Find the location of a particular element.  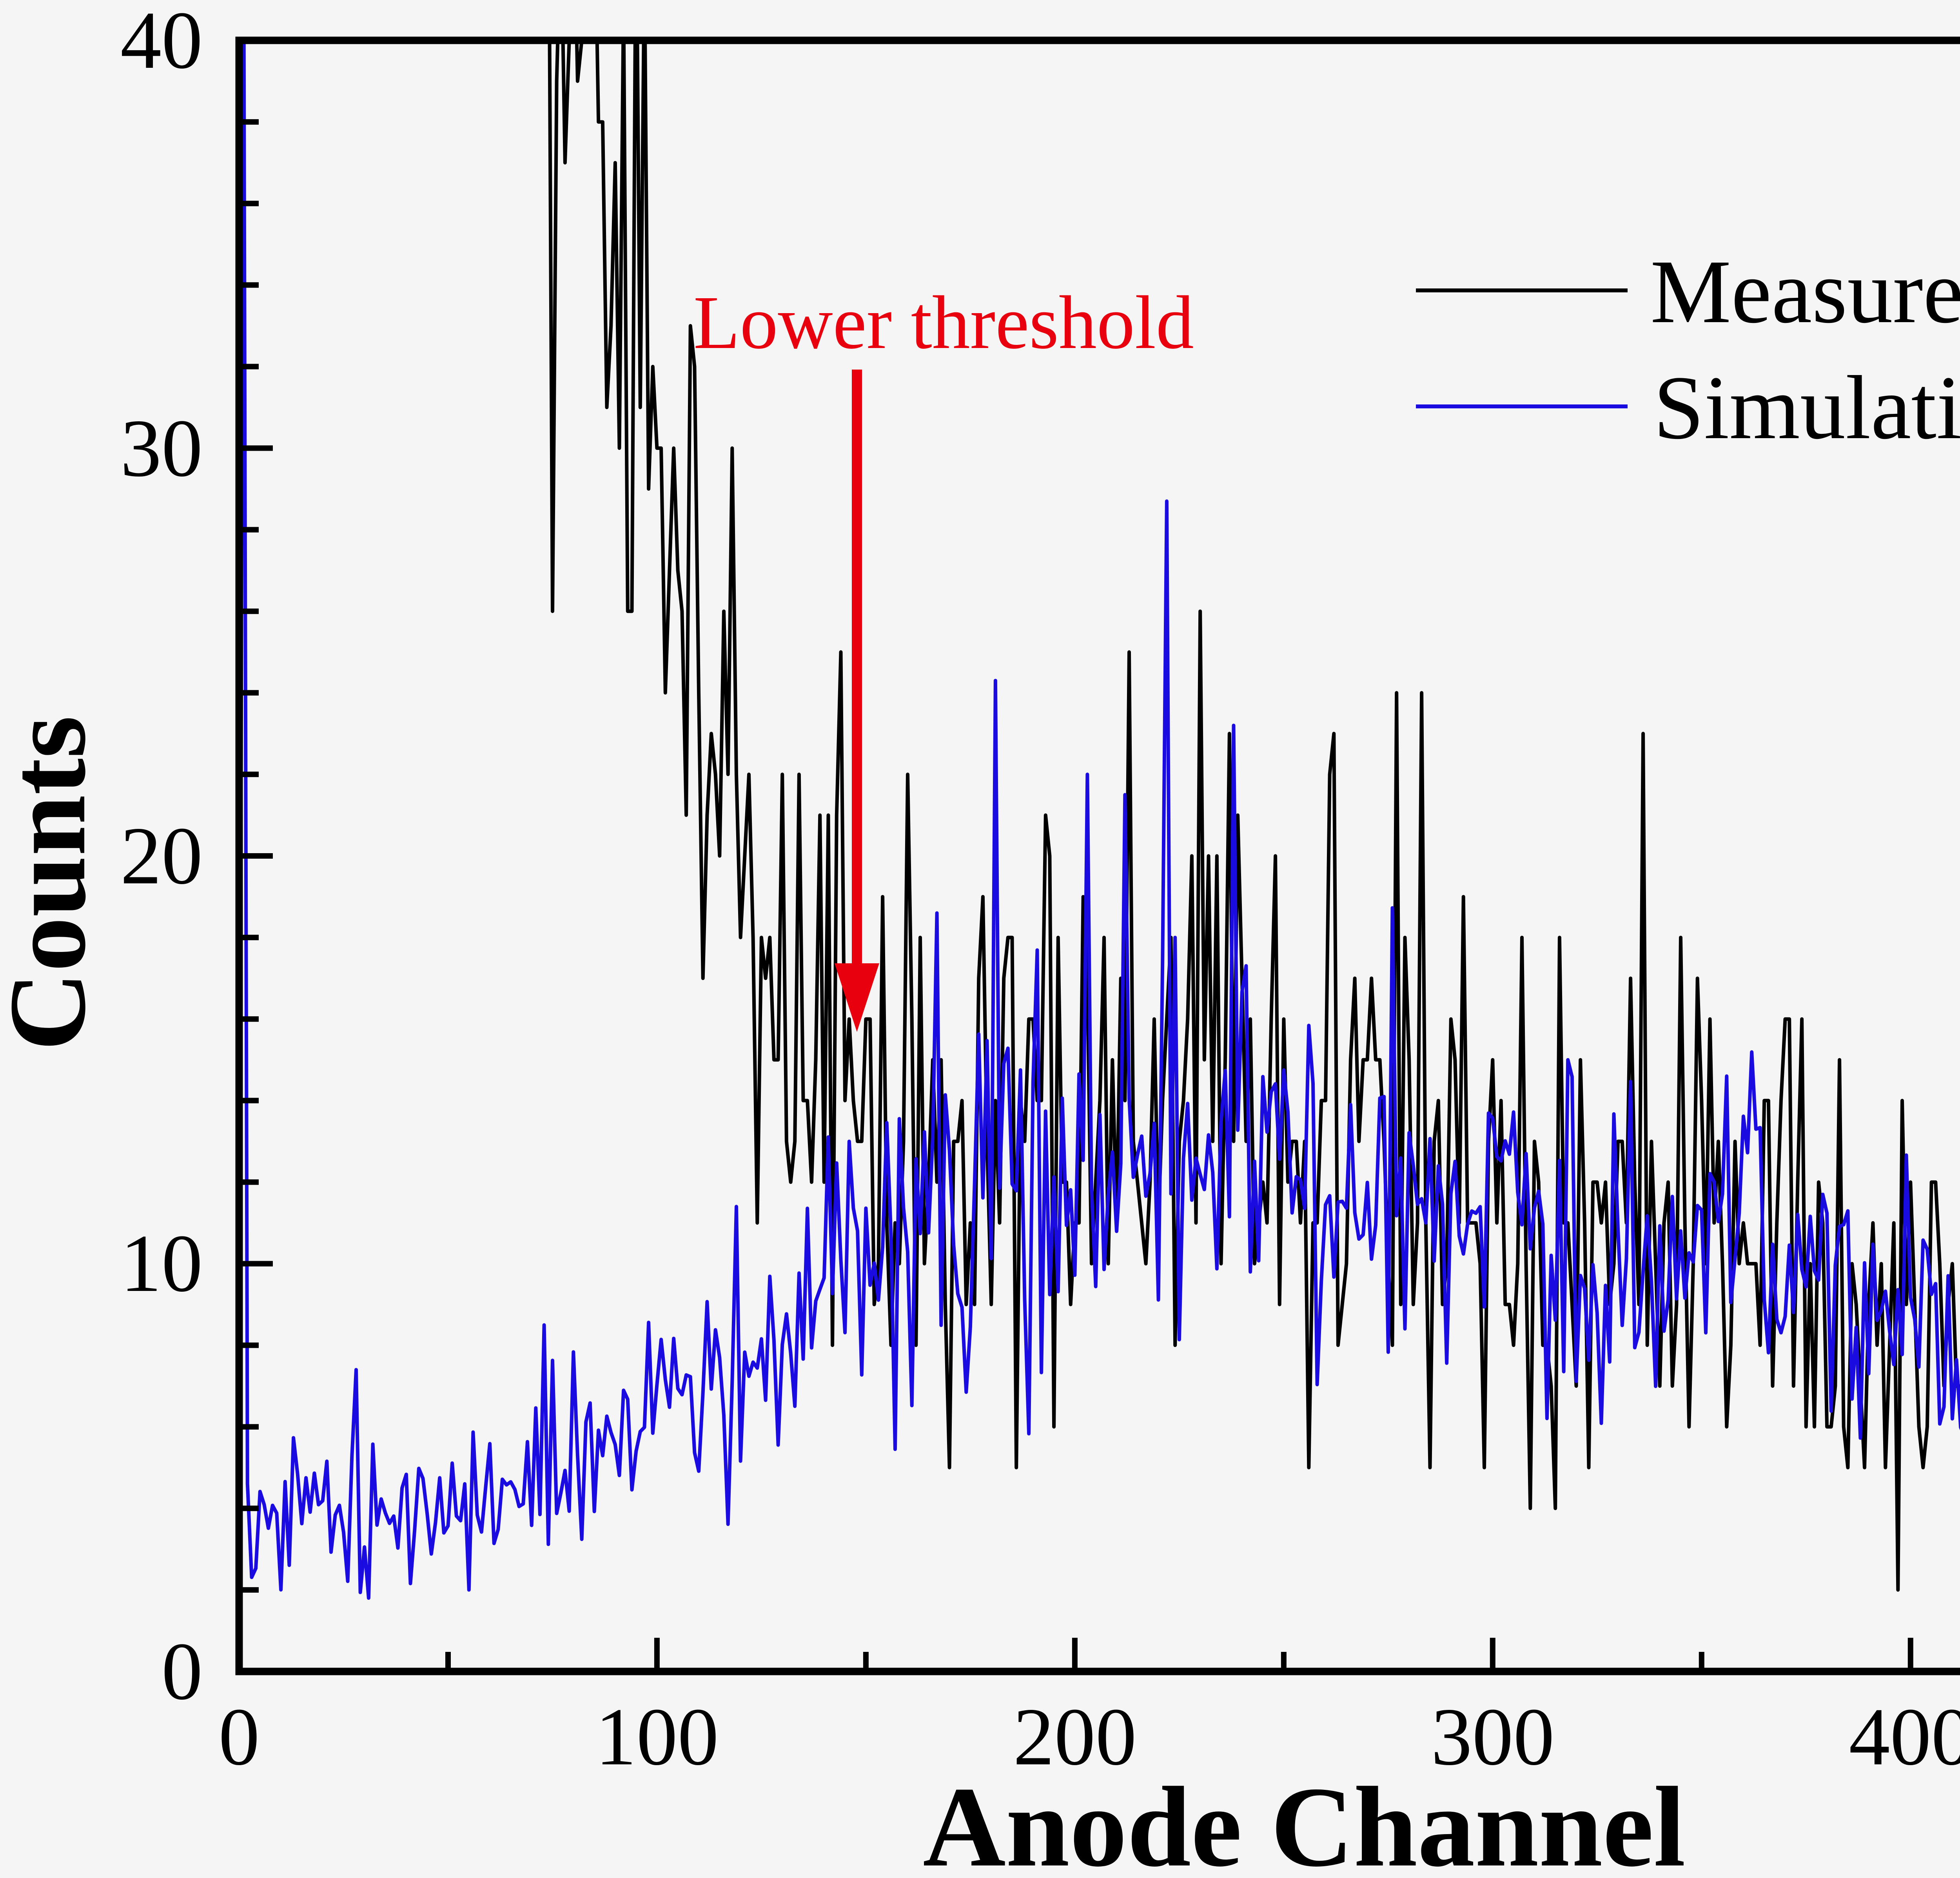

svg-text: Simulation is located at coordinates (1806, 407).